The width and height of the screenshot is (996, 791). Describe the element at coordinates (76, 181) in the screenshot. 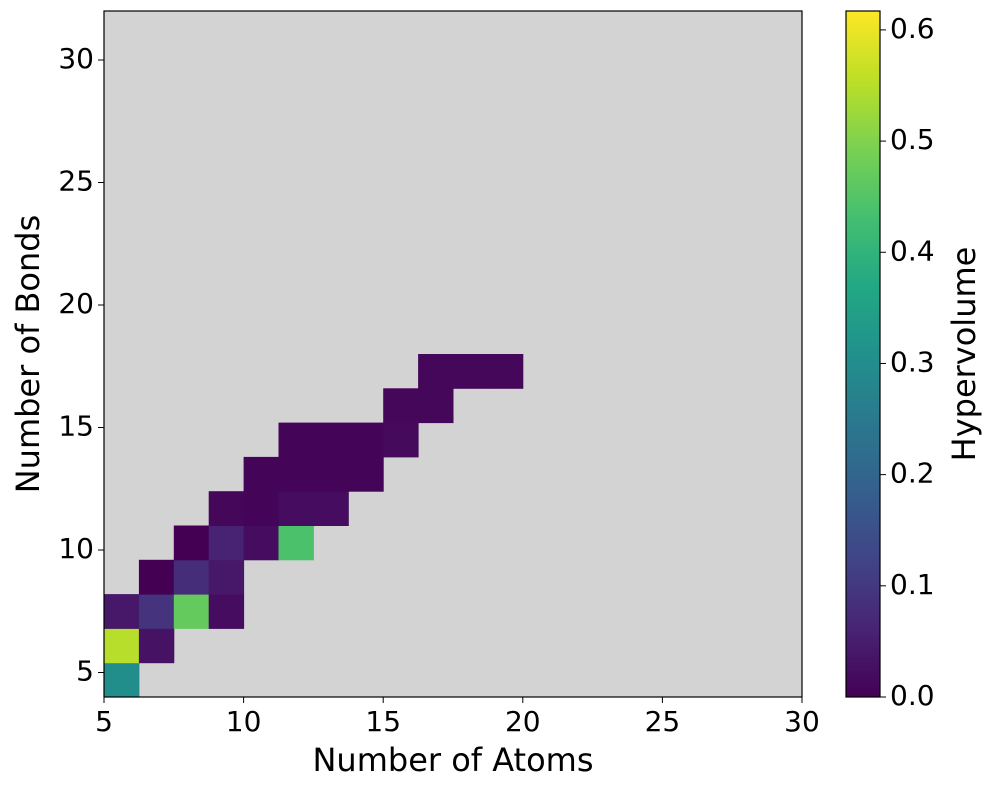

I see `y-tick-label: 25` at that location.